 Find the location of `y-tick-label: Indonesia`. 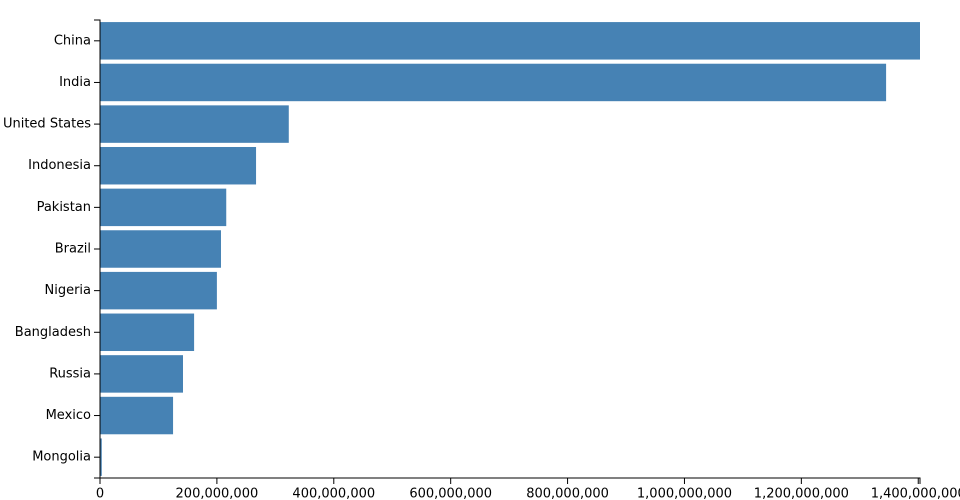

y-tick-label: Indonesia is located at coordinates (59, 165).